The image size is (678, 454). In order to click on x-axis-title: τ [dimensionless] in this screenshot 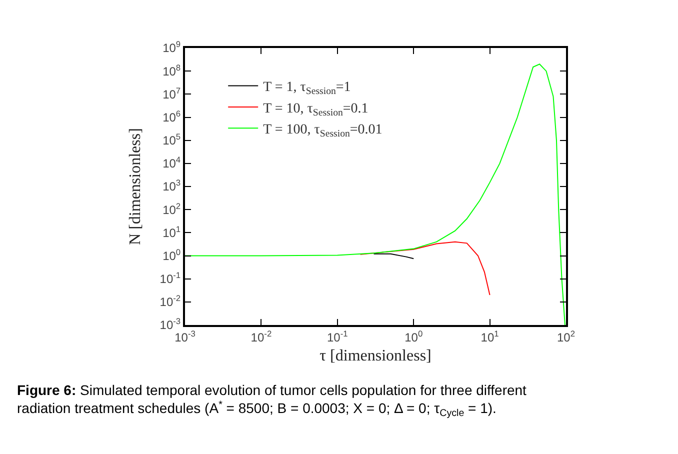, I will do `click(376, 356)`.